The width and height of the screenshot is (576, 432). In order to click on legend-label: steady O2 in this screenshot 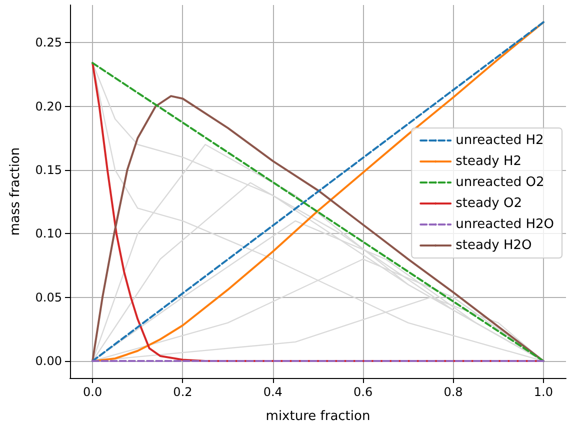, I will do `click(489, 203)`.